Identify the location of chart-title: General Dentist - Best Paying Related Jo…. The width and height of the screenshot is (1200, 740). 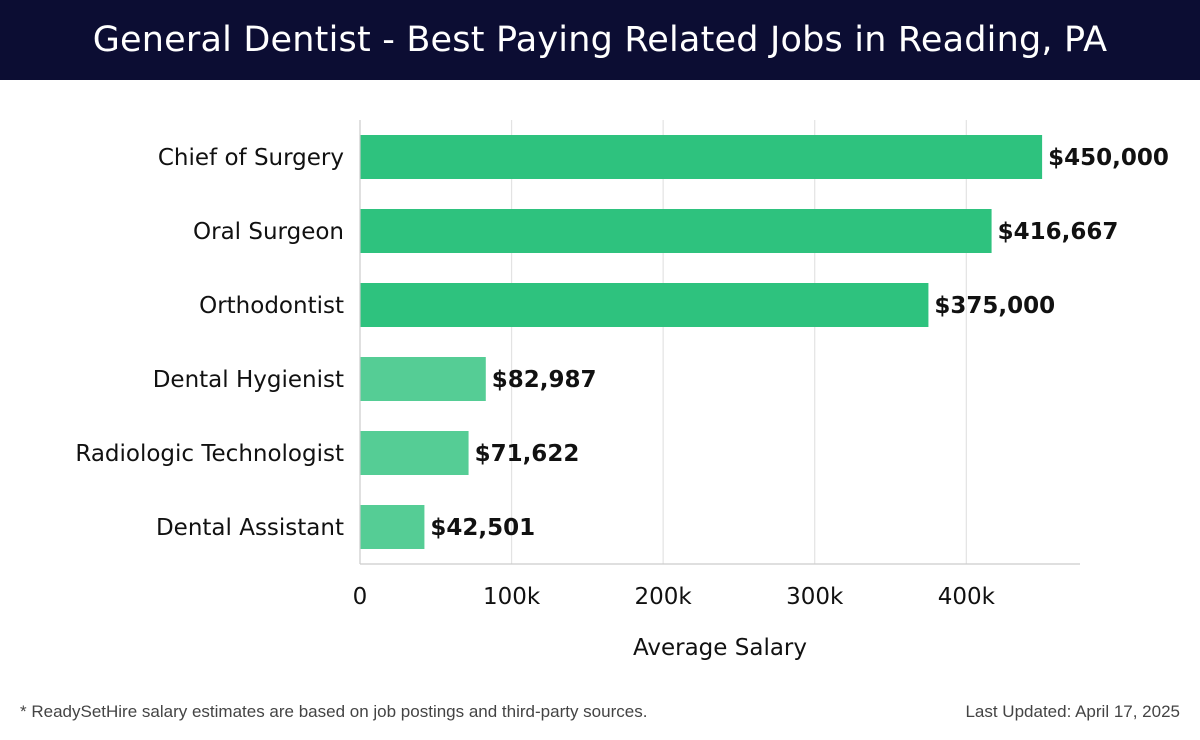
(600, 40).